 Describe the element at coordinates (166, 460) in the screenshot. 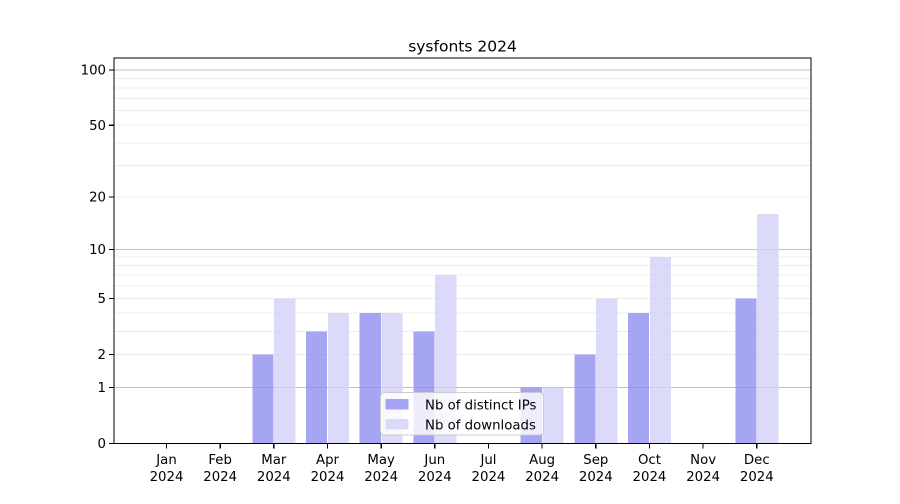

I see `x-tick-month-label: Jan` at that location.